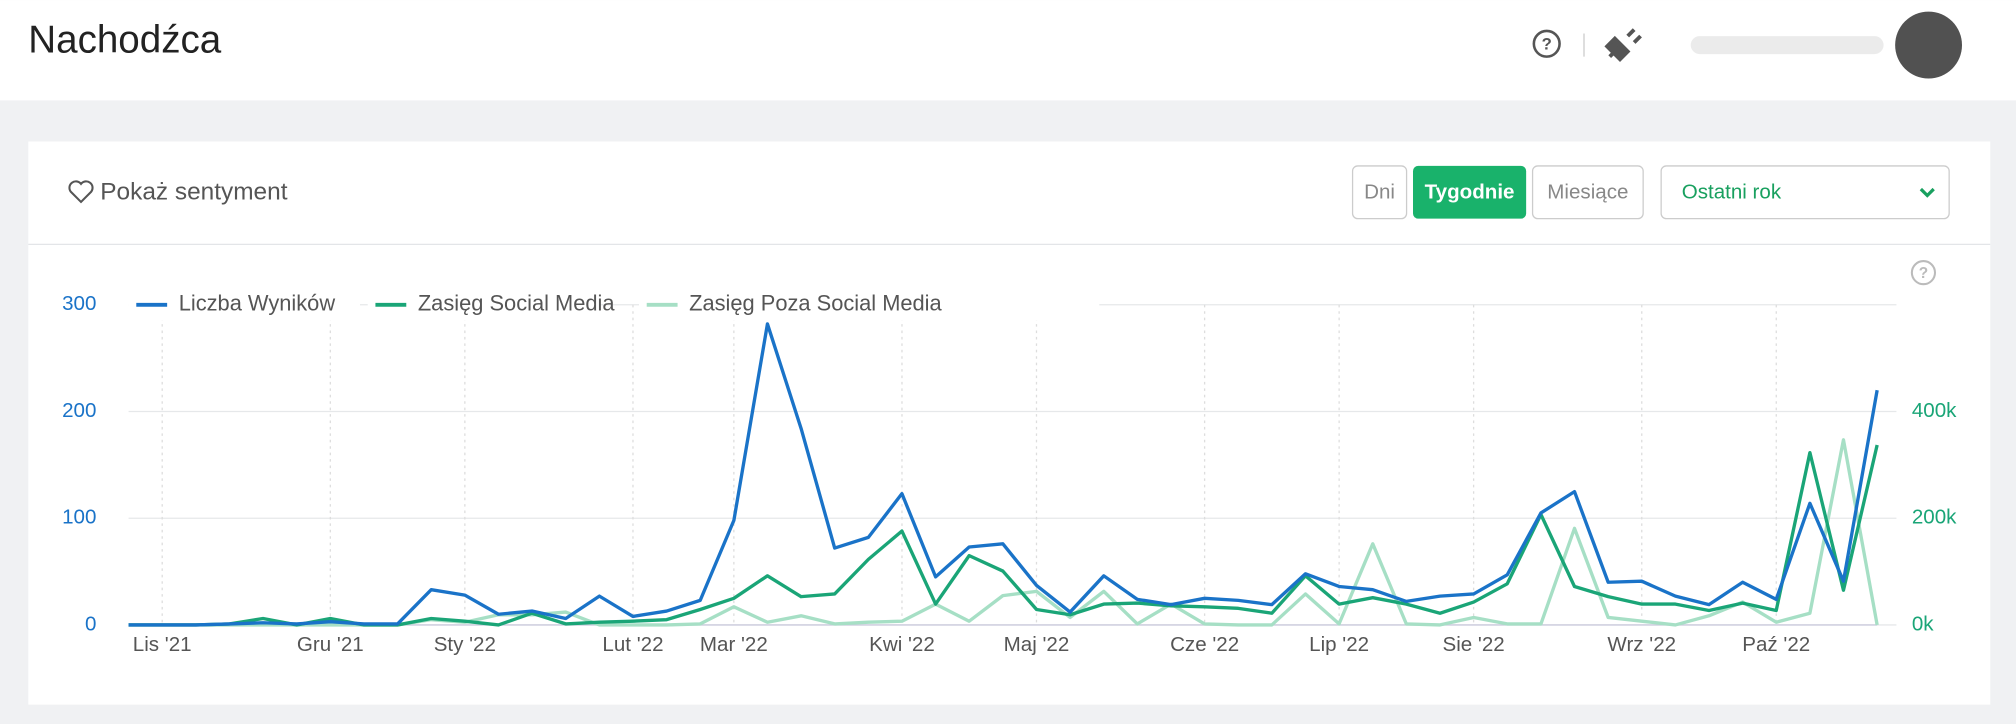 This screenshot has width=2016, height=724. I want to click on btn-days: Dni, so click(1379, 192).